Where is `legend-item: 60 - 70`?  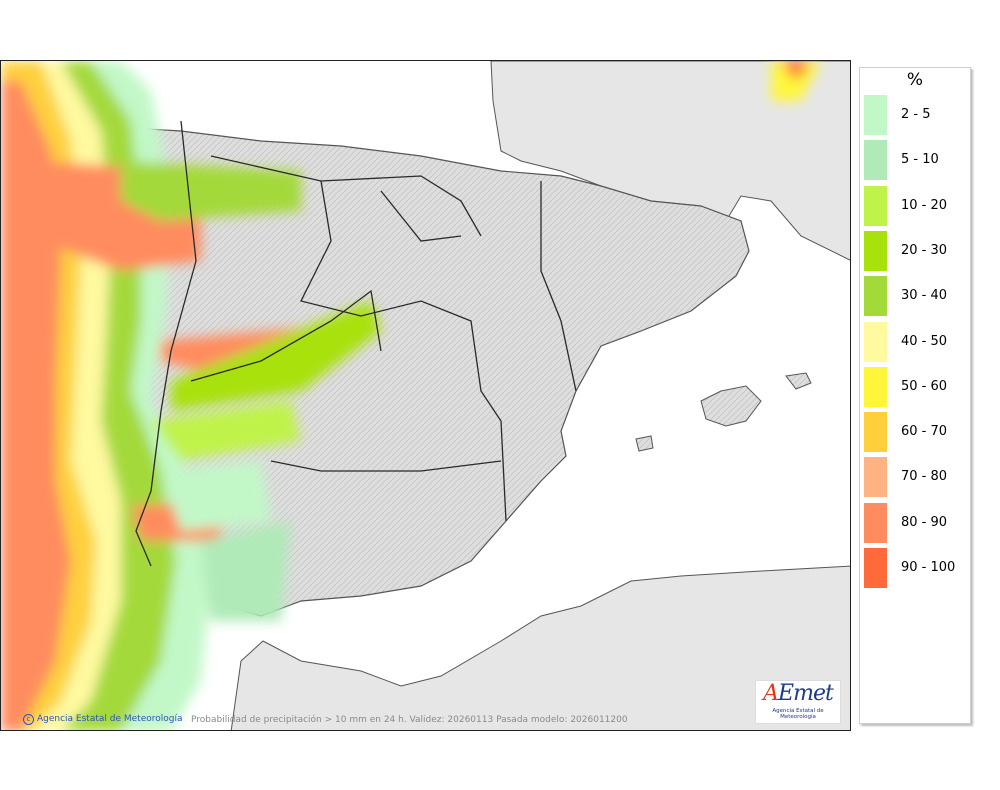
legend-item: 60 - 70 is located at coordinates (916, 432).